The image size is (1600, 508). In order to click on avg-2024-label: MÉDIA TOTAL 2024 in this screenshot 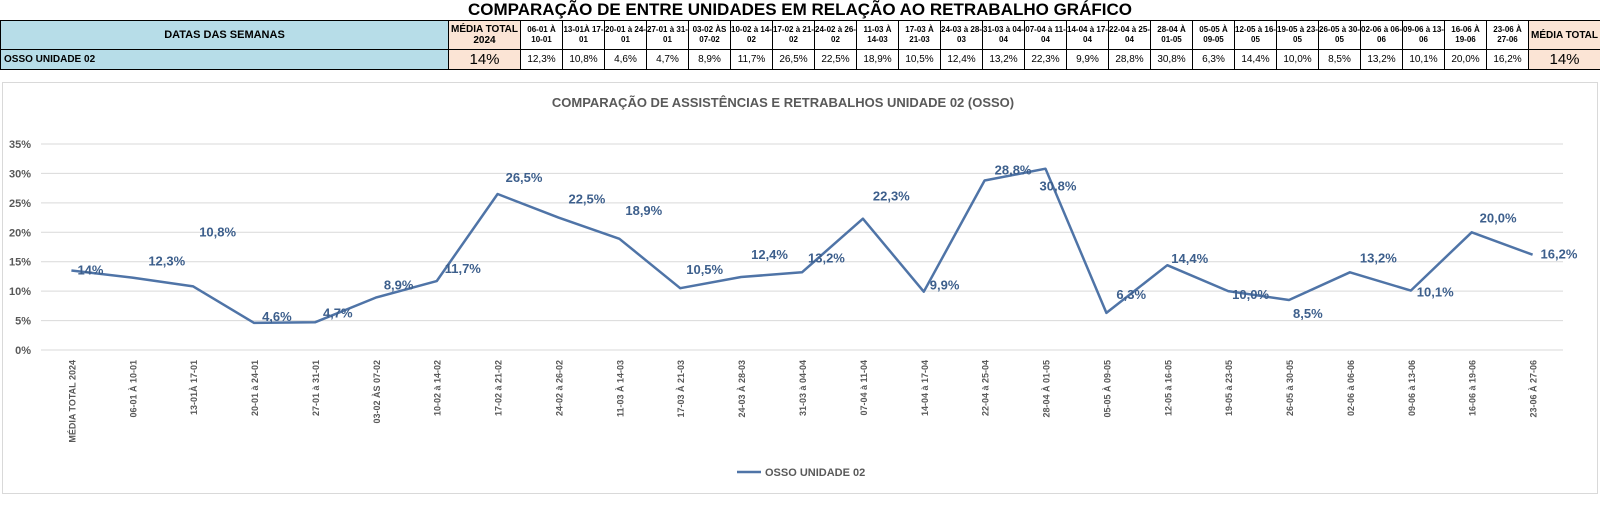, I will do `click(484, 35)`.